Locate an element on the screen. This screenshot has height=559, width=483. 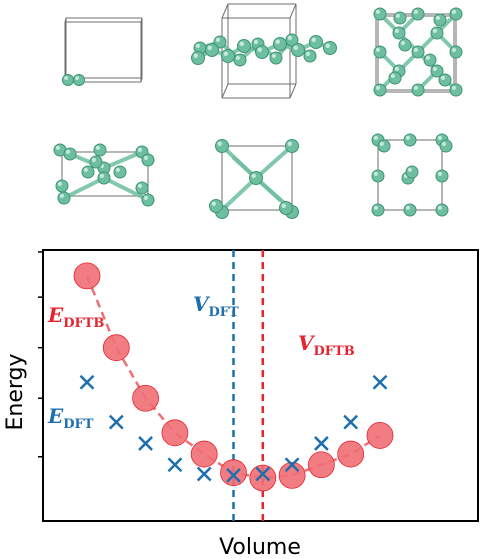
e-dftb-label-main: E is located at coordinates (55, 315).